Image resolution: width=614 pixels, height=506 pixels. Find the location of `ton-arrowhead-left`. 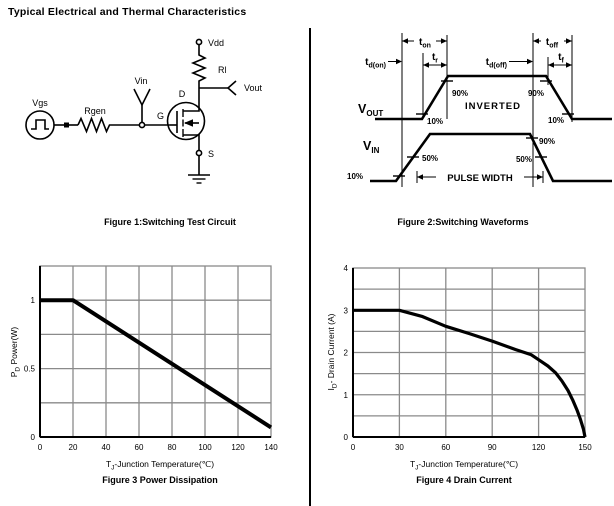

ton-arrowhead-left is located at coordinates (405, 41).